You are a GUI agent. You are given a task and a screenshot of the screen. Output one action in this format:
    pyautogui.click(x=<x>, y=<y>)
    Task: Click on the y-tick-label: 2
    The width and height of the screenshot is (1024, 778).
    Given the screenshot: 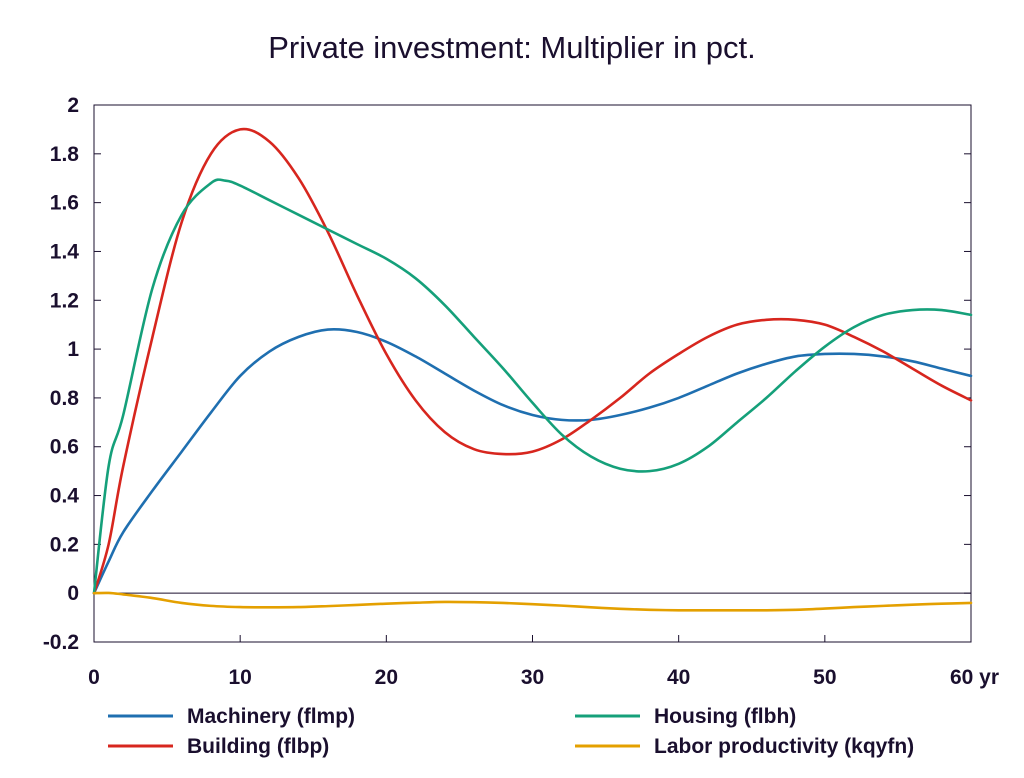 What is the action you would take?
    pyautogui.click(x=73, y=105)
    